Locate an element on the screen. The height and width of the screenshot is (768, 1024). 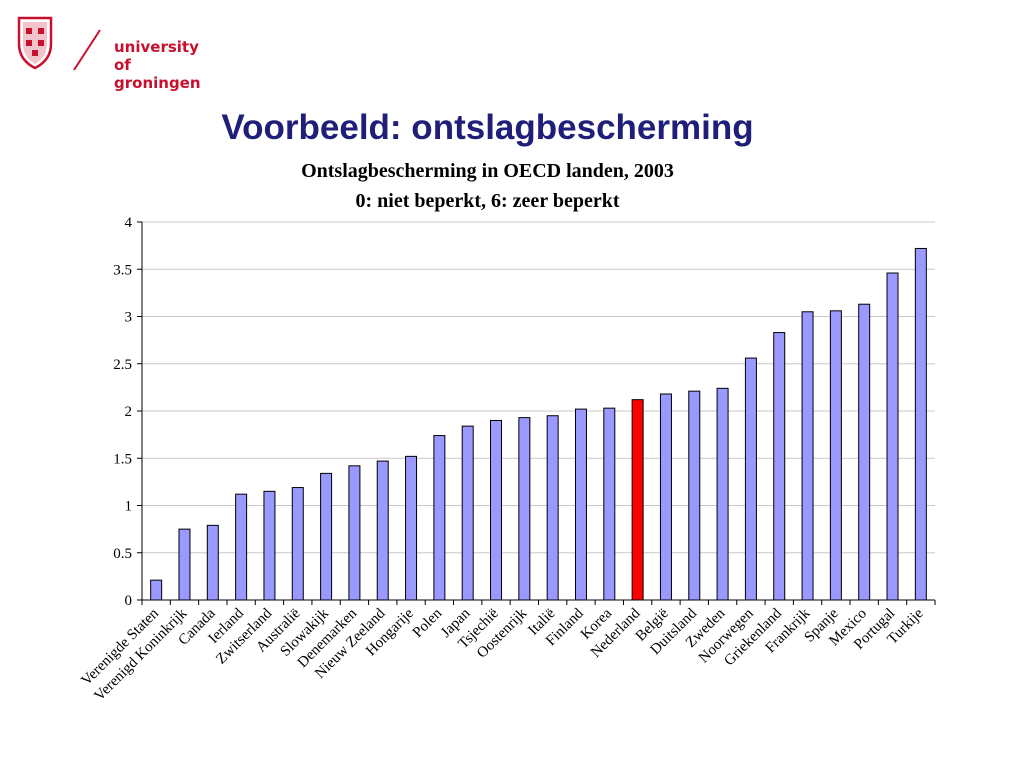
y-tick-label: 3 is located at coordinates (129, 318).